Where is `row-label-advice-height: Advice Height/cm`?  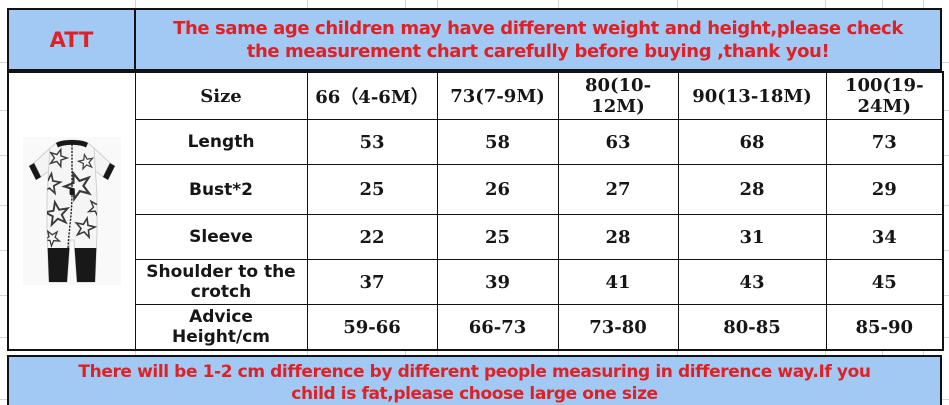 row-label-advice-height: Advice Height/cm is located at coordinates (221, 327).